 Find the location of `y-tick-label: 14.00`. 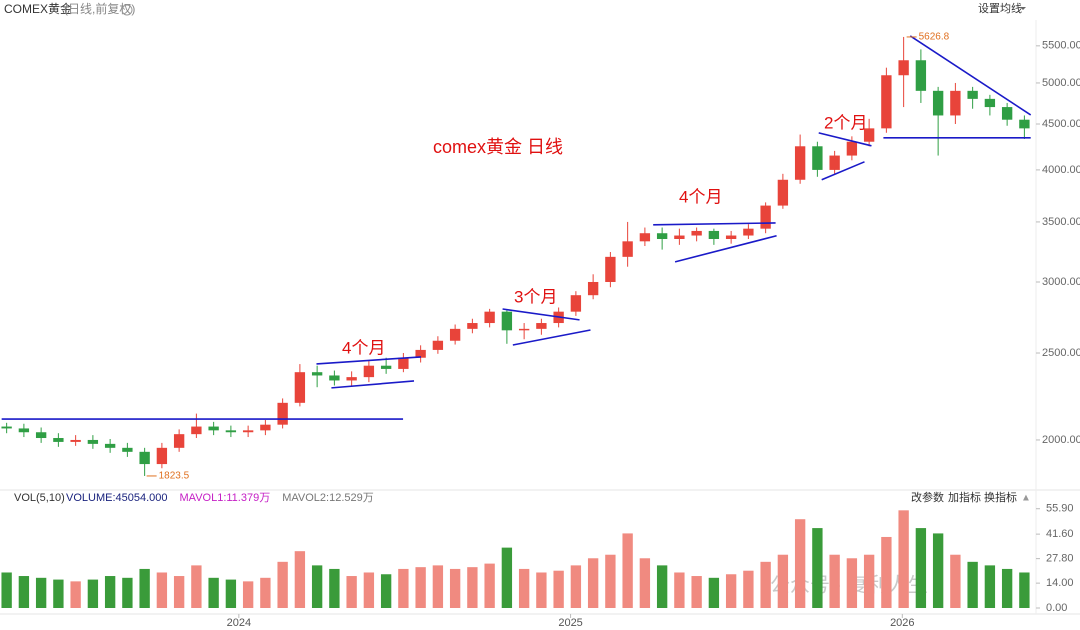

y-tick-label: 14.00 is located at coordinates (1060, 583).